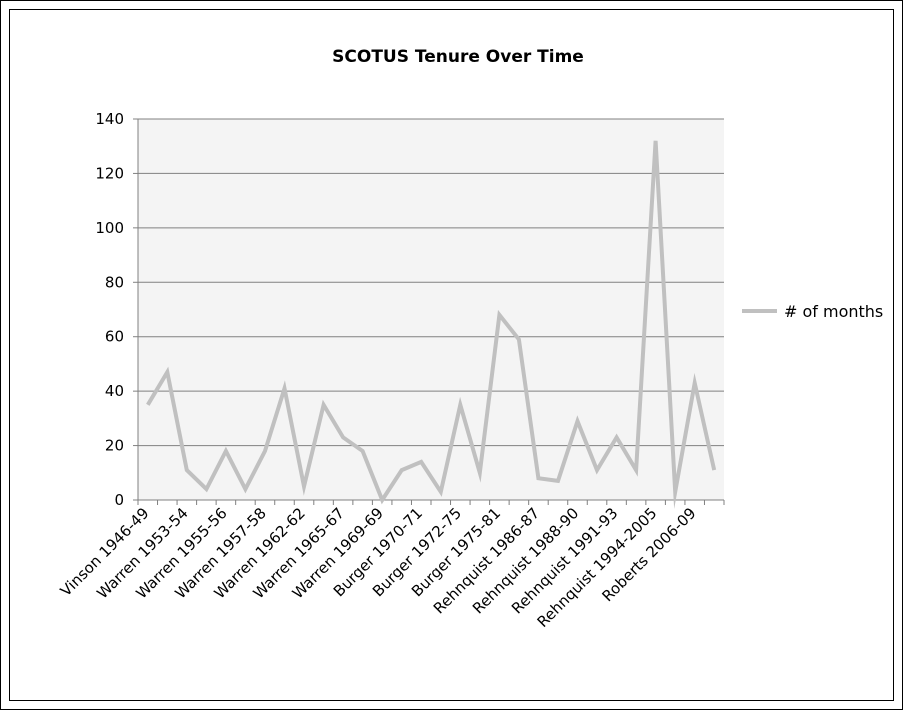 The height and width of the screenshot is (710, 903). I want to click on y-tick-label: 40, so click(114, 391).